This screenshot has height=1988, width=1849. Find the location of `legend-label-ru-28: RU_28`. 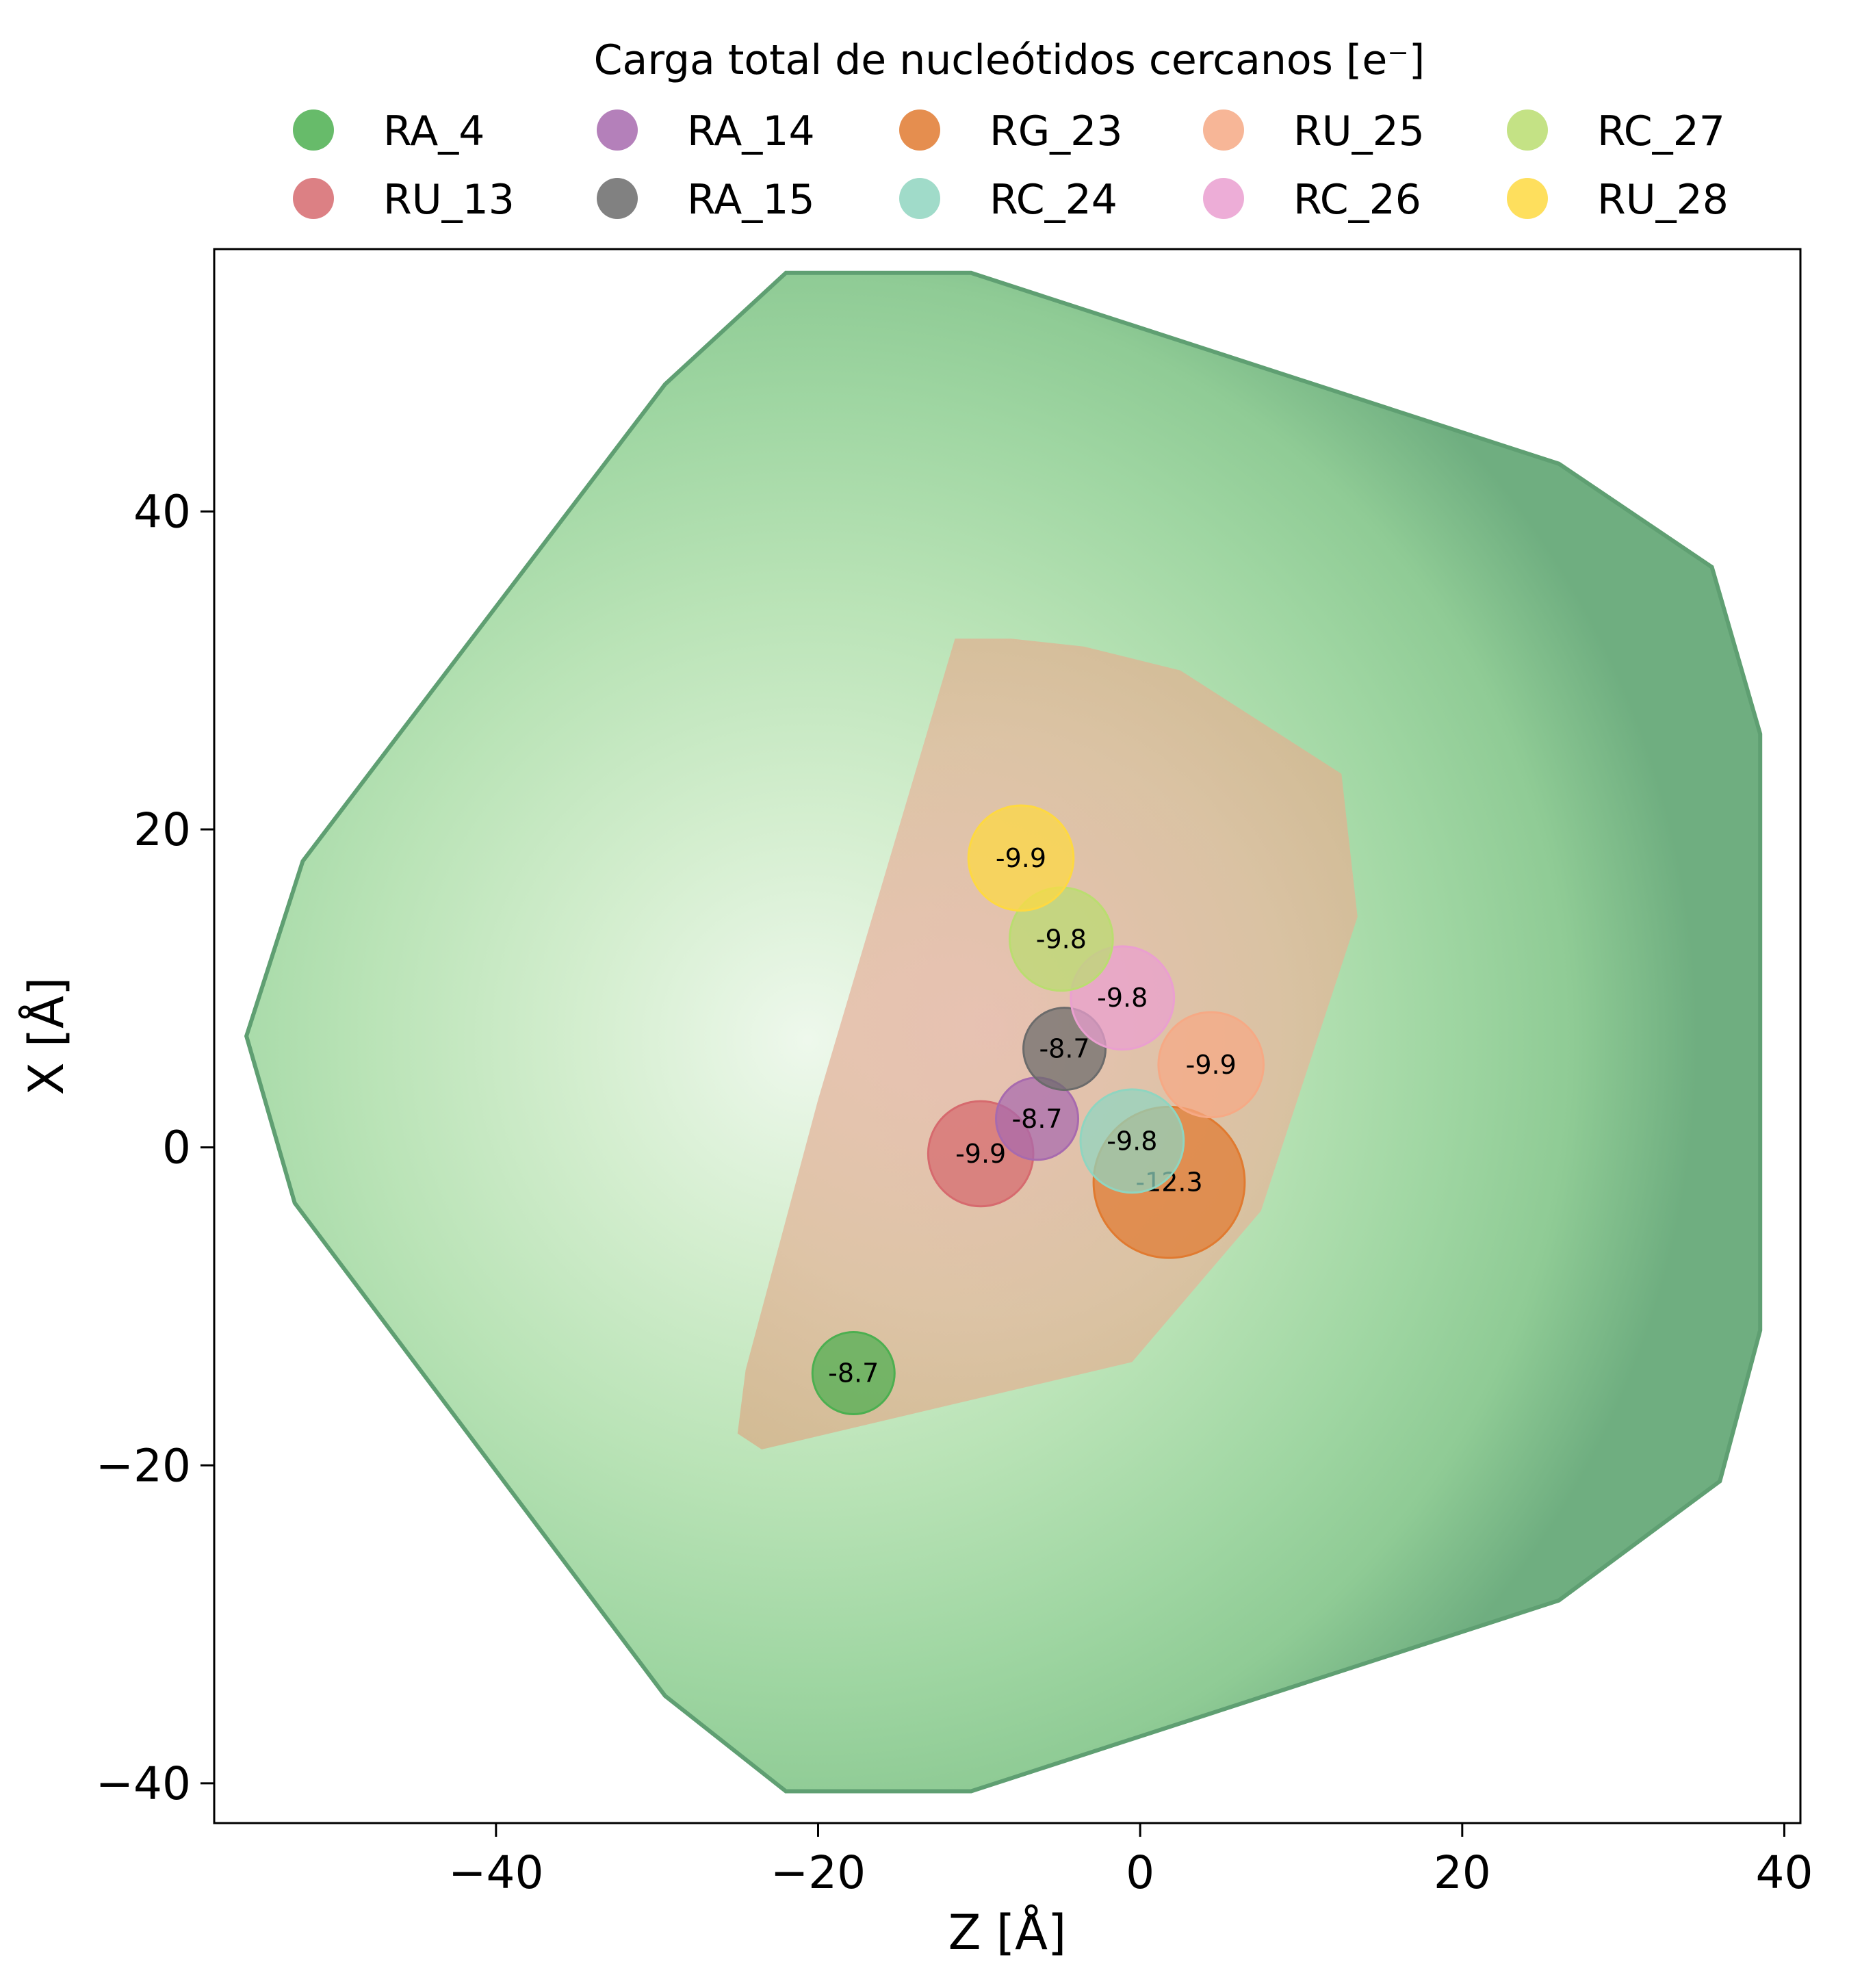

legend-label-ru-28: RU_28 is located at coordinates (1663, 200).